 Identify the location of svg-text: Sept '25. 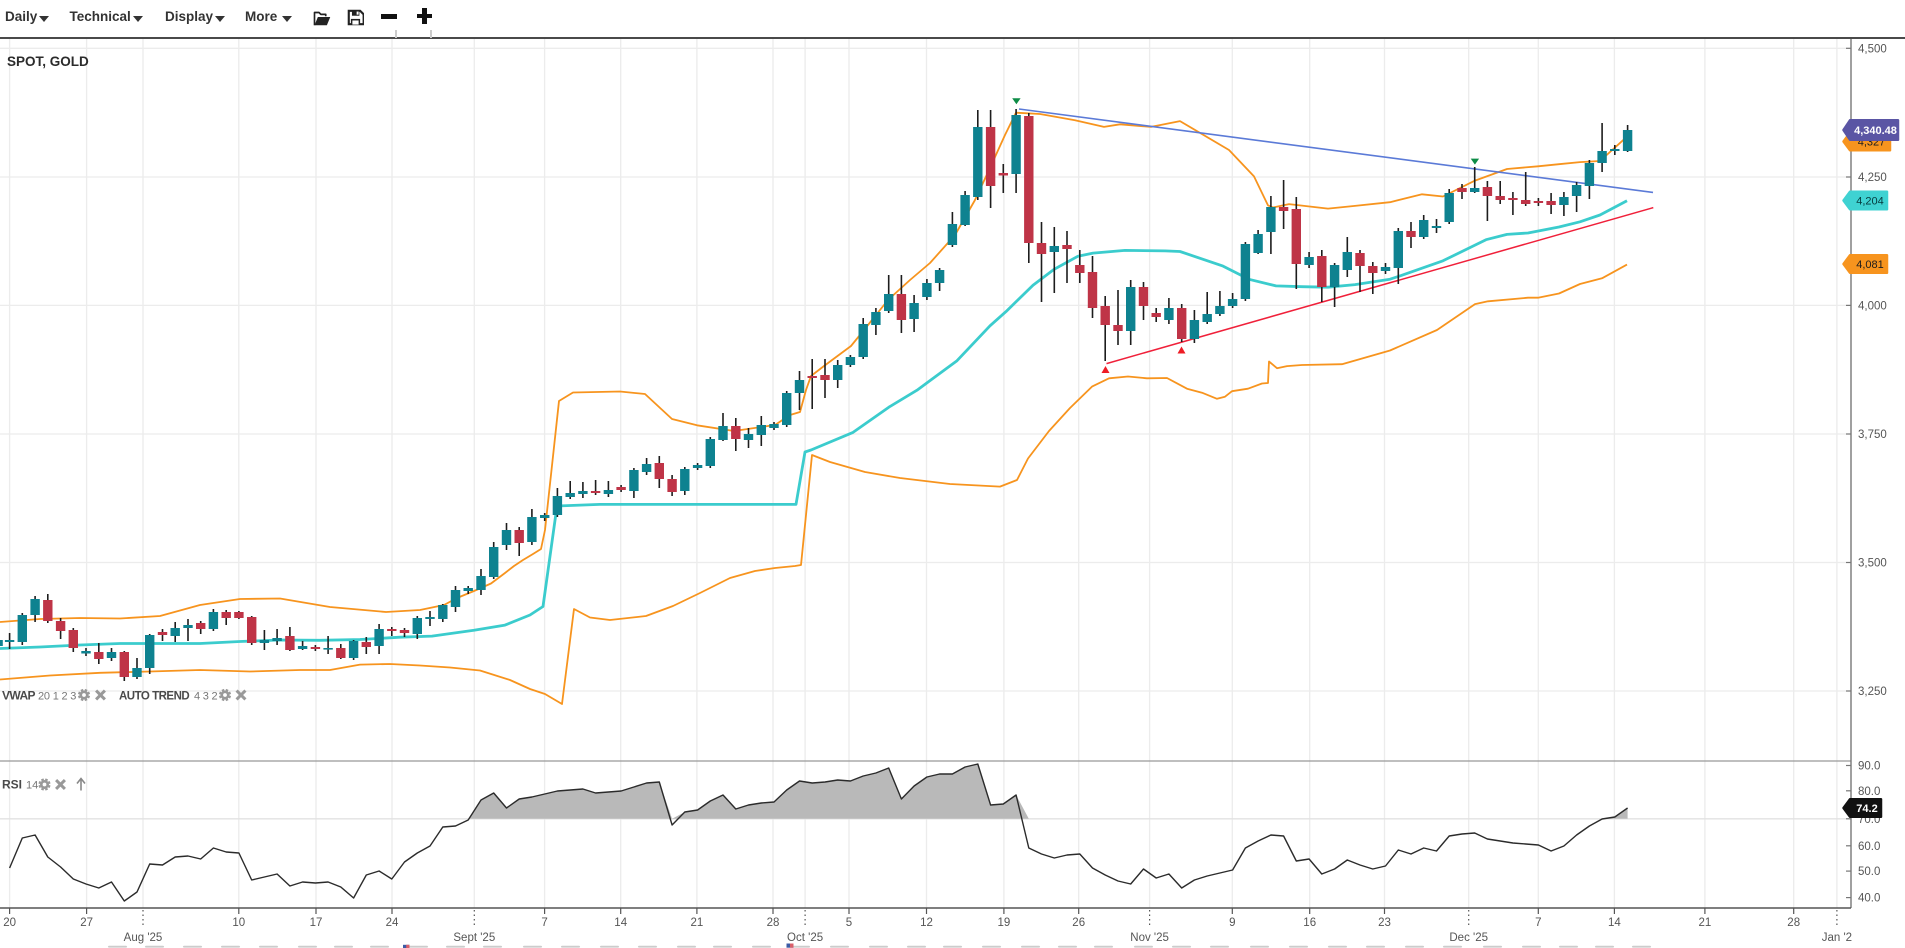
(474, 938).